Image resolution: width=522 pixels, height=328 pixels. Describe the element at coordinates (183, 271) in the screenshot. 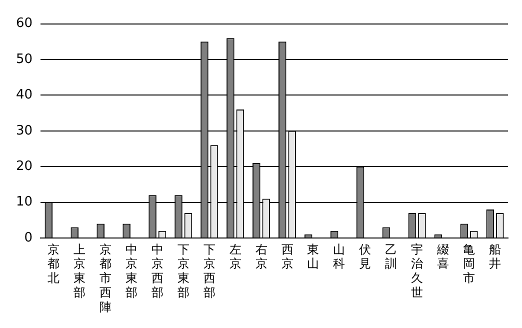

I see `x-tick-label: 下京東部` at that location.